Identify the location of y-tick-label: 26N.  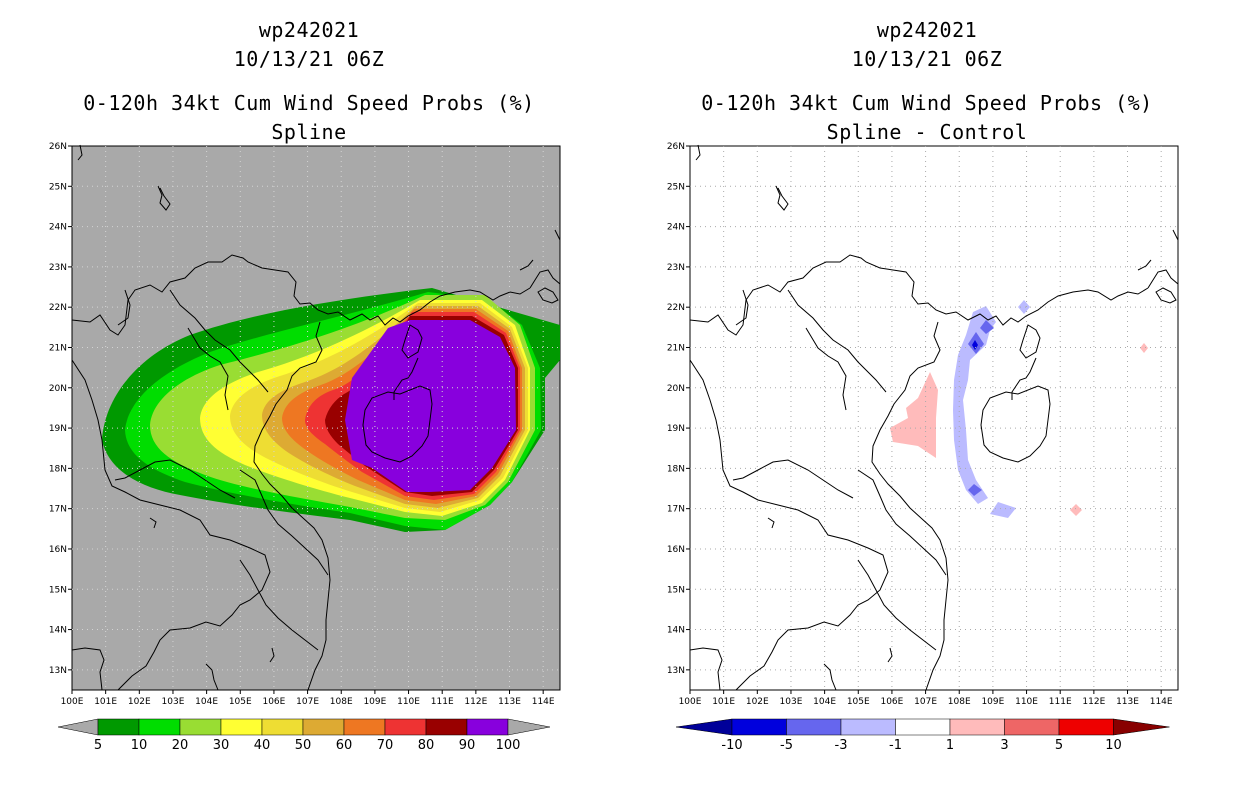
(676, 147).